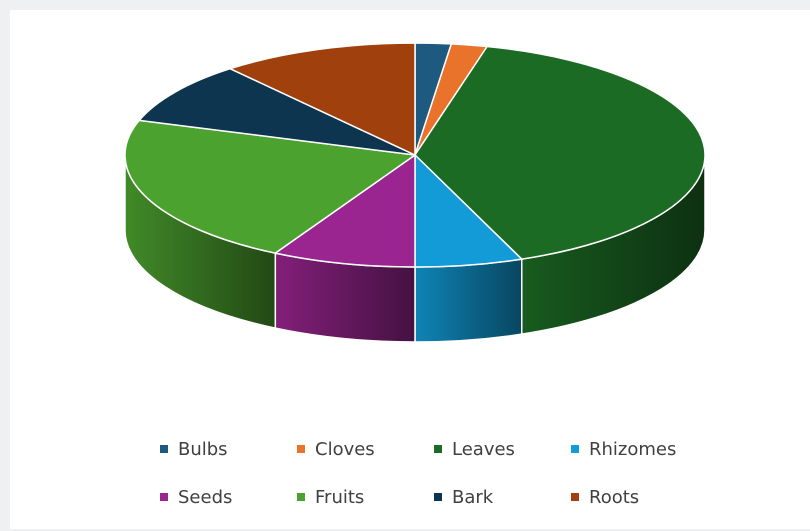 The height and width of the screenshot is (531, 810). Describe the element at coordinates (483, 449) in the screenshot. I see `legend-label: Leaves` at that location.